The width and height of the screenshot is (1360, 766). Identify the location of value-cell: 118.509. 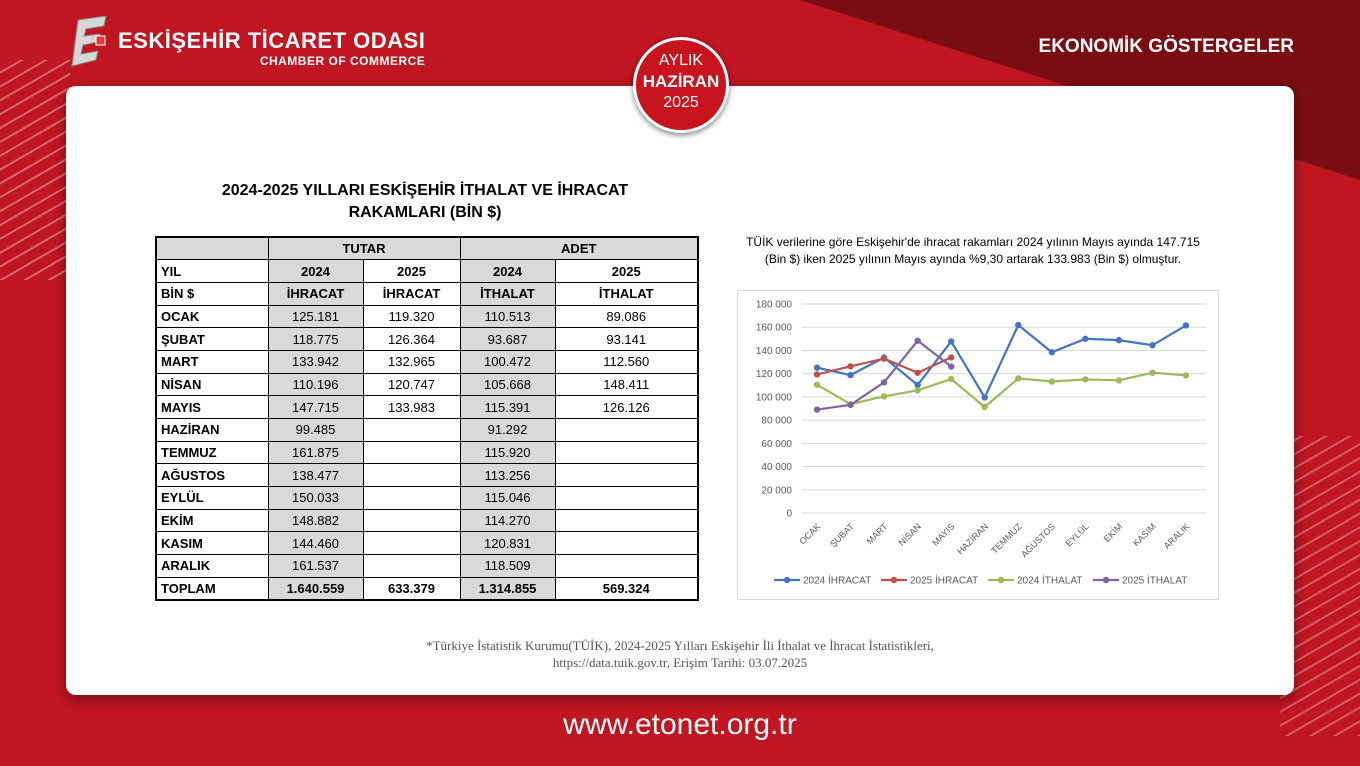
(507, 566).